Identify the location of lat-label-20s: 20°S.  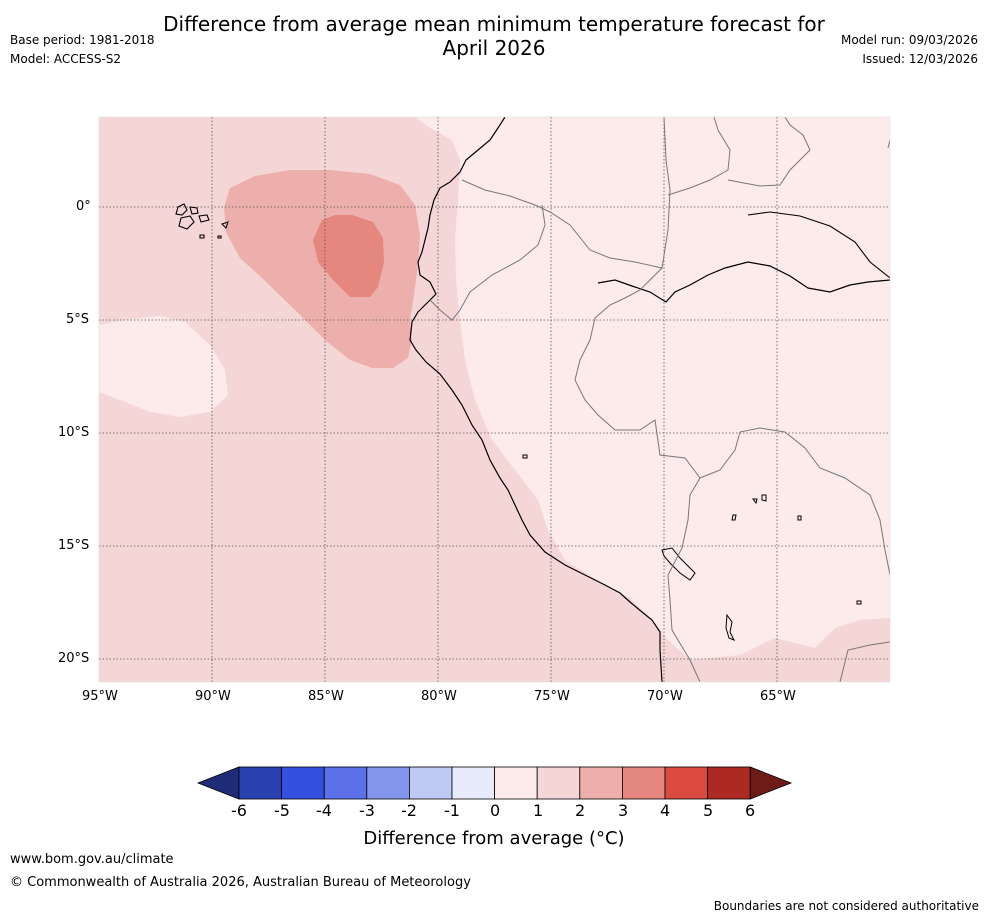
(74, 658).